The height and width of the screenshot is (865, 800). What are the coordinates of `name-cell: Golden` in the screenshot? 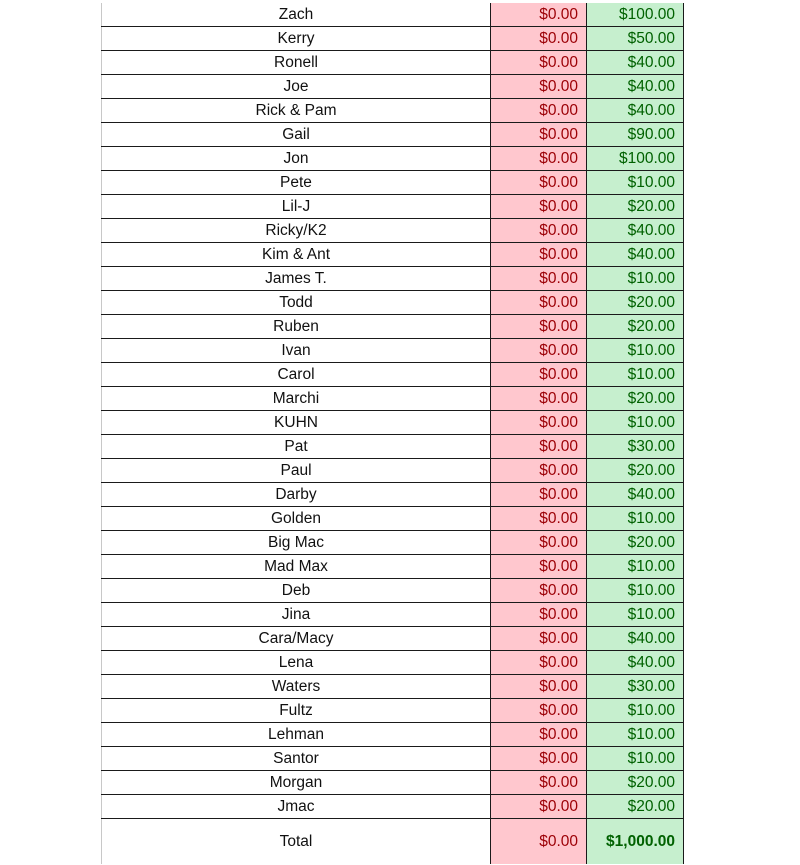 It's located at (296, 518).